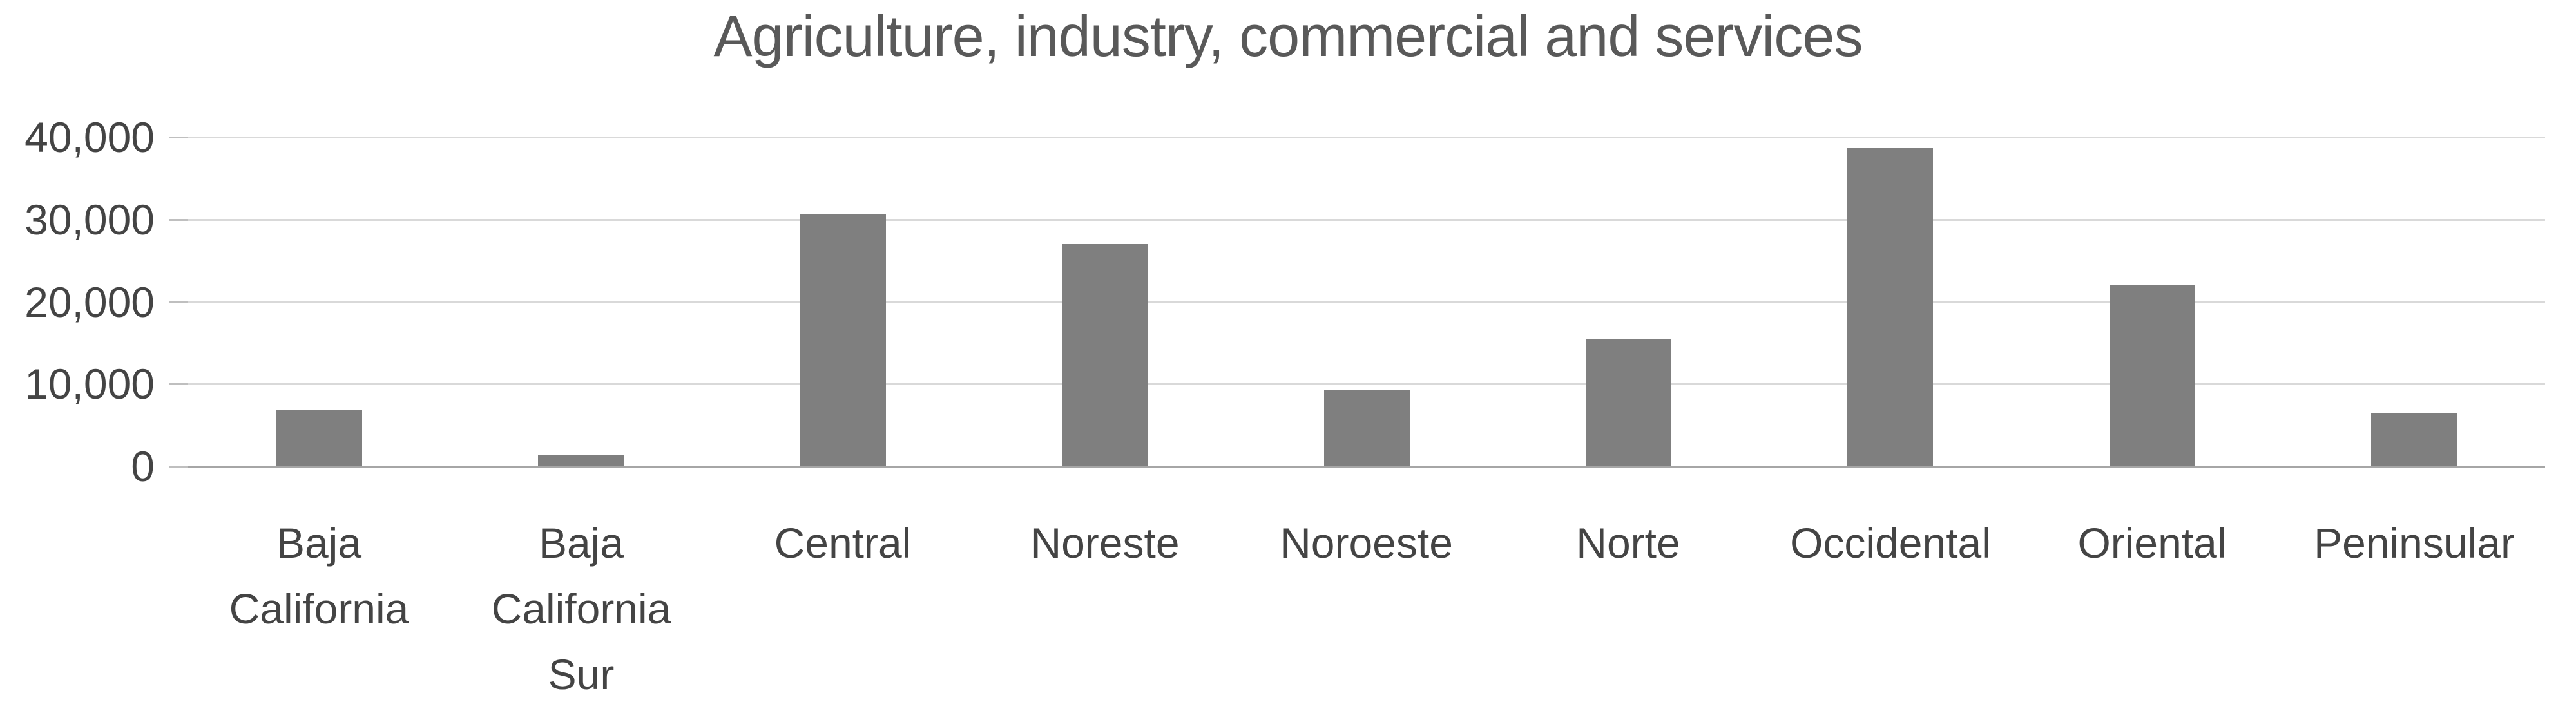 The height and width of the screenshot is (702, 2576). I want to click on x-axis-category-label: Peninsular, so click(2415, 543).